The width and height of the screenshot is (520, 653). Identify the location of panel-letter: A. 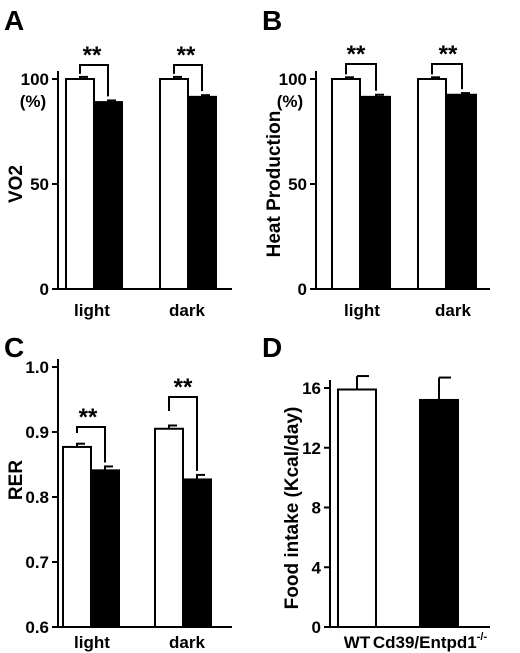
(14, 20).